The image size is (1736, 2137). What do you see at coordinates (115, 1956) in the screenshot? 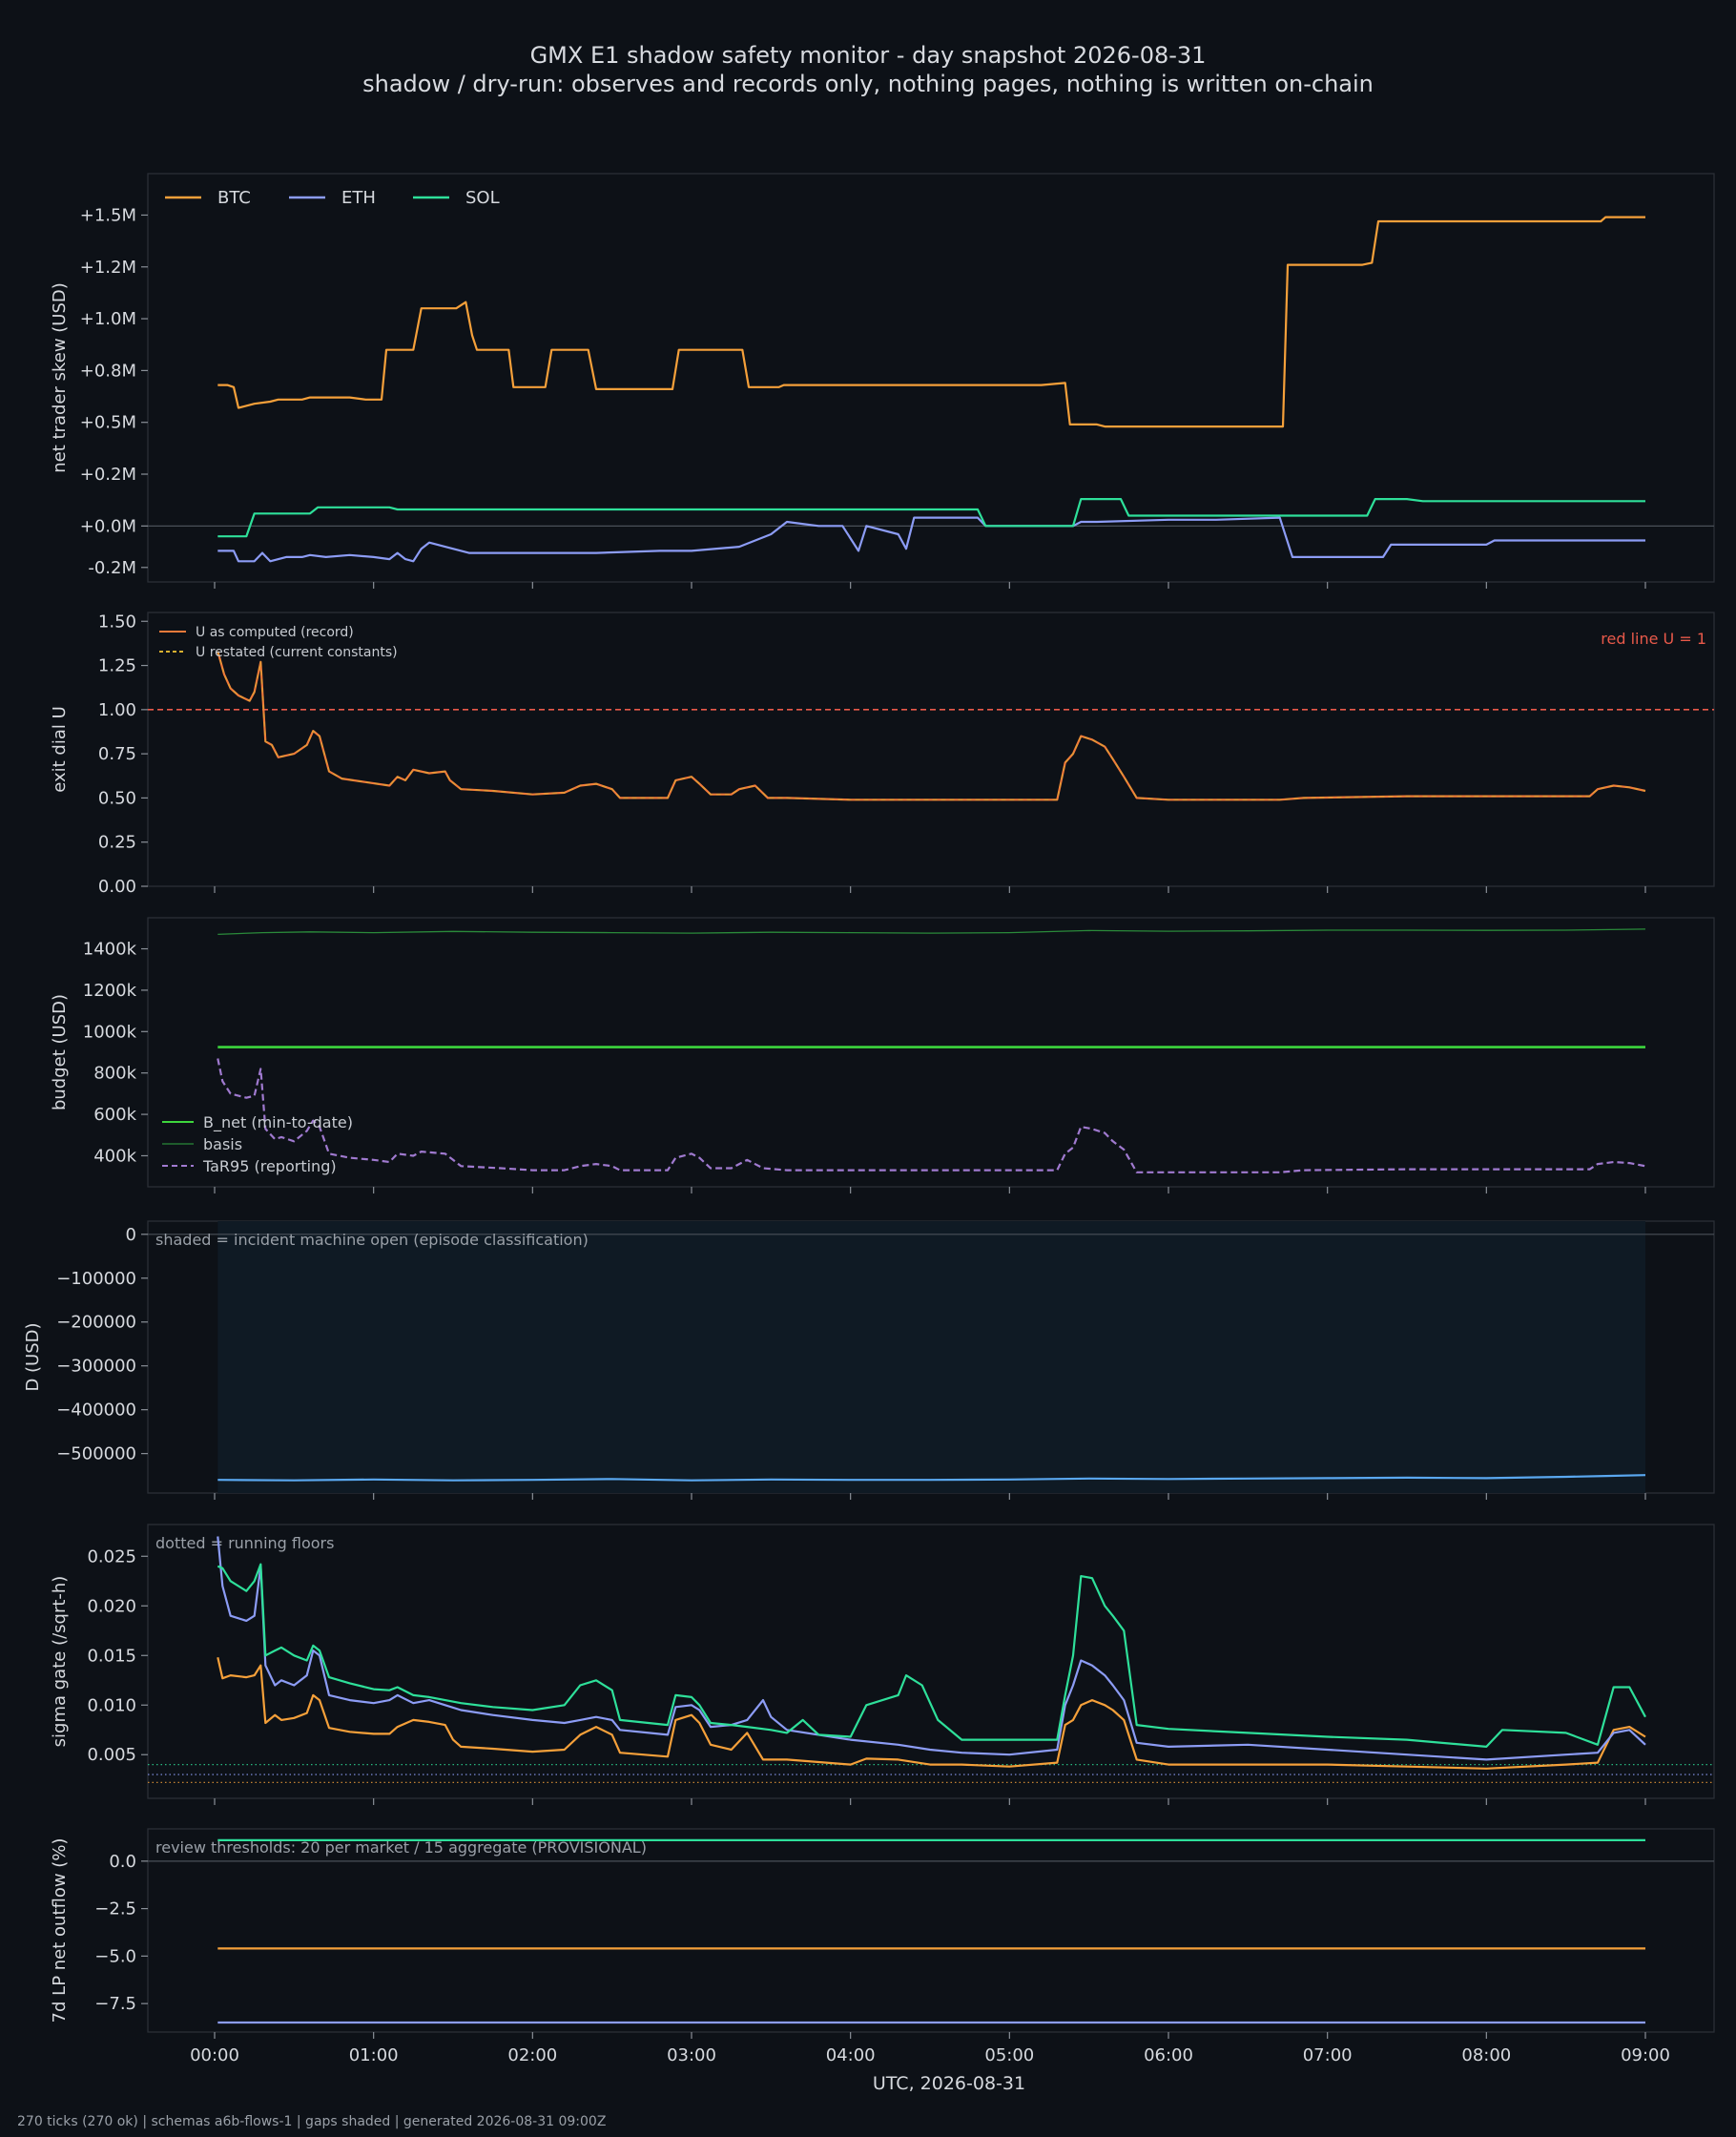
I see `y-tick-label: −5.0` at bounding box center [115, 1956].